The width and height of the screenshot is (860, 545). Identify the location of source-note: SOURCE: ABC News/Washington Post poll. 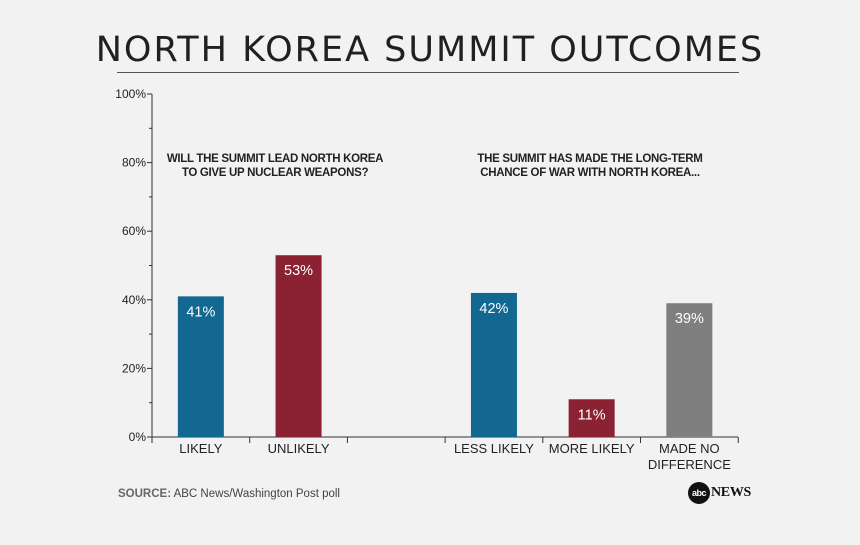
(229, 494).